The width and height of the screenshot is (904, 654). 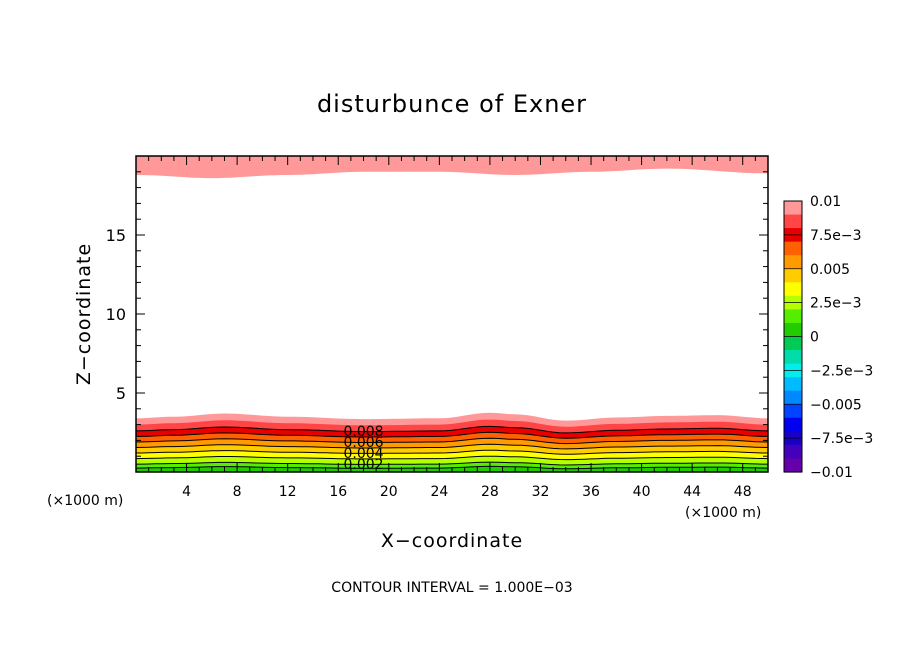 What do you see at coordinates (363, 465) in the screenshot?
I see `contour-label: 0.002` at bounding box center [363, 465].